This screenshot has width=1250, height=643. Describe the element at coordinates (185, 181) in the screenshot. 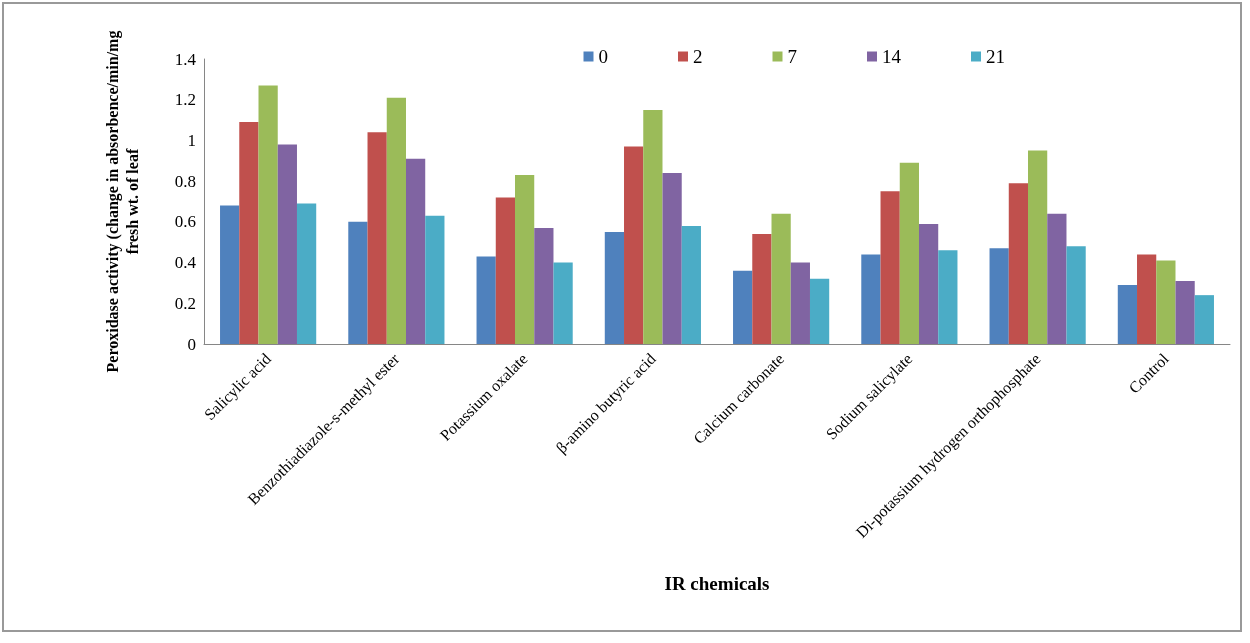

I see `y-tick-label: 0.8` at that location.